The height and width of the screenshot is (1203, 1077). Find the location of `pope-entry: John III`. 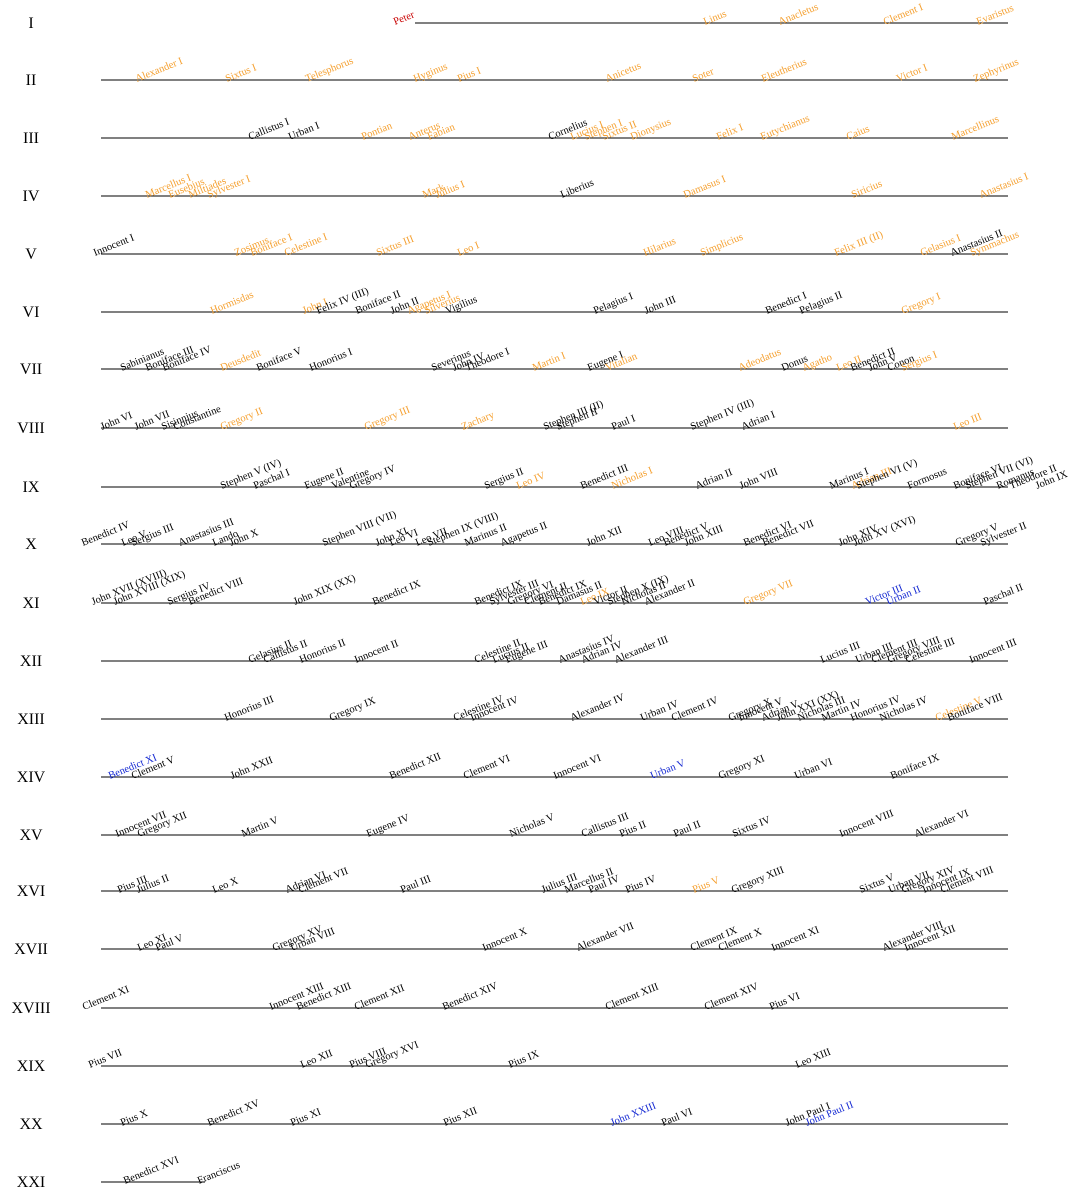

pope-entry: John III is located at coordinates (660, 305).